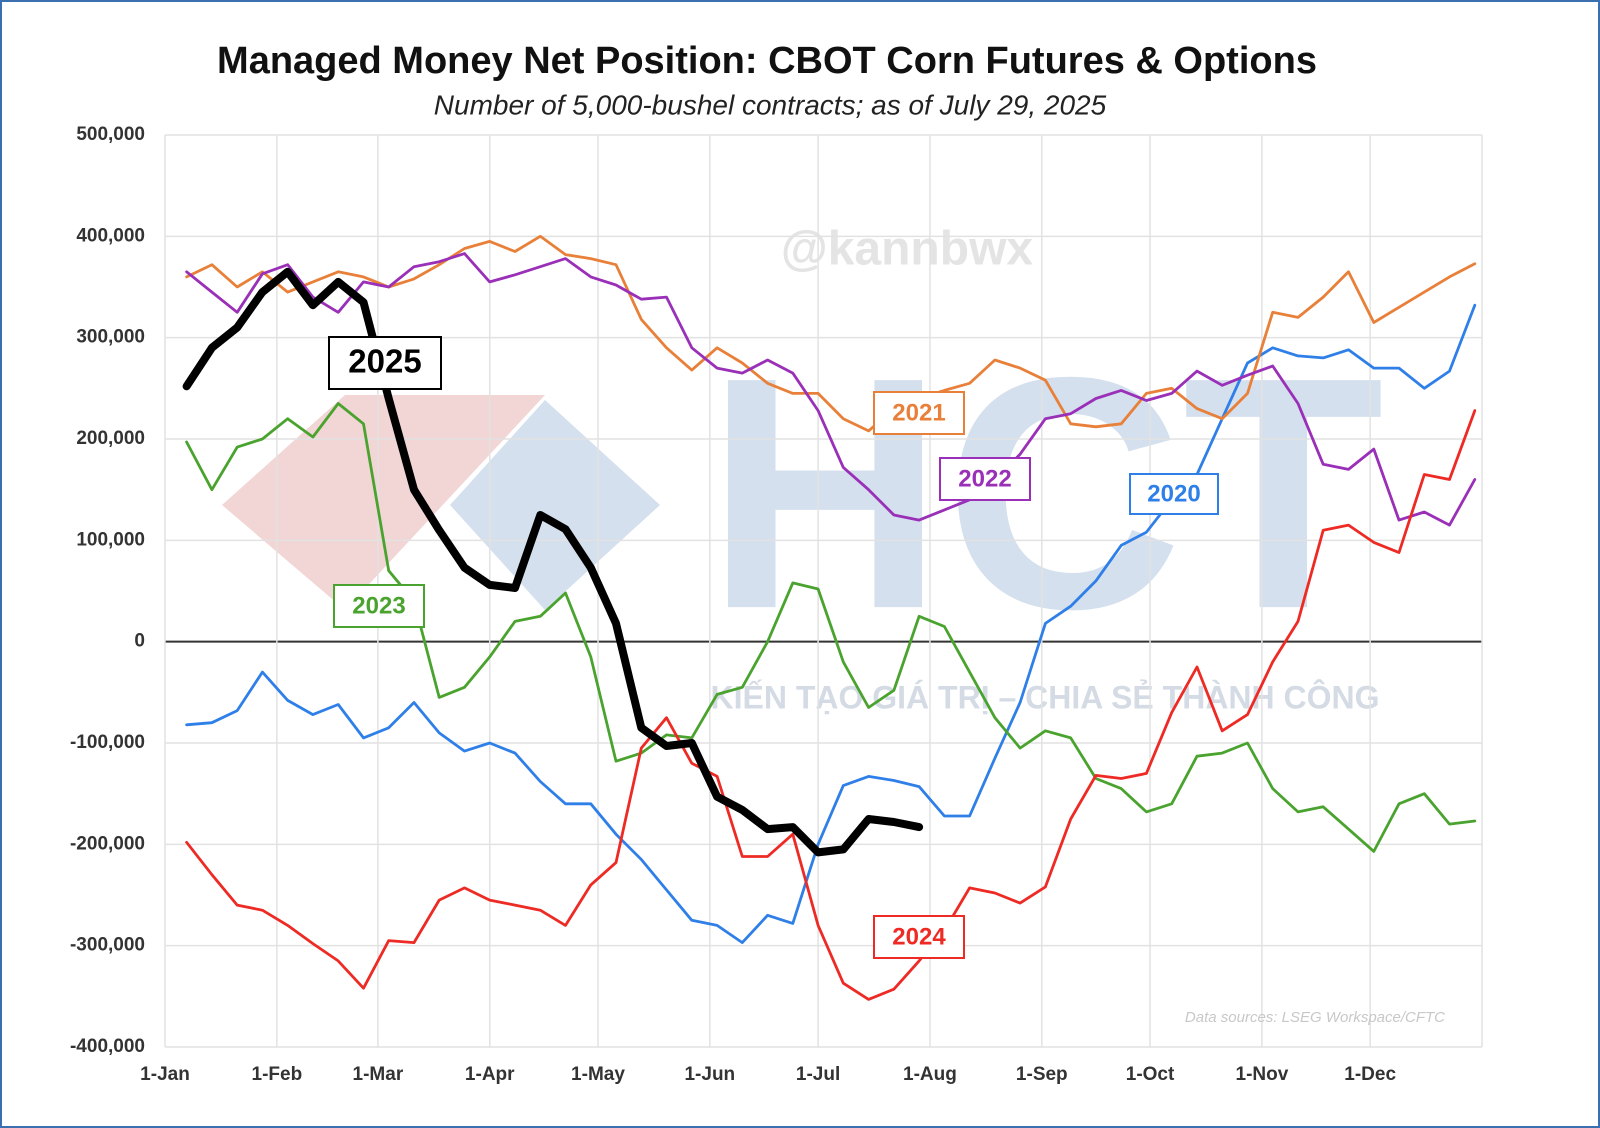 This screenshot has height=1128, width=1600. I want to click on y-tick-label: -200,000, so click(107, 843).